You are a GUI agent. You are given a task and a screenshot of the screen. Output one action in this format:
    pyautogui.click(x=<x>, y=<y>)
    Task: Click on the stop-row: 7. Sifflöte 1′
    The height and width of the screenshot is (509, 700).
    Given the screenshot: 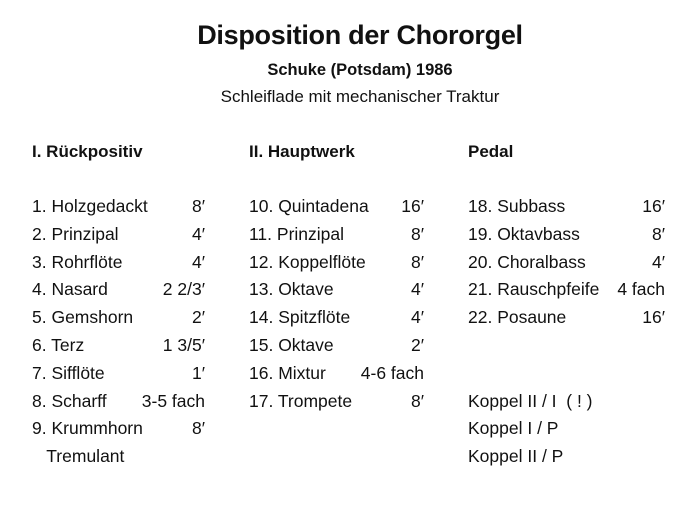 What is the action you would take?
    pyautogui.click(x=118, y=375)
    